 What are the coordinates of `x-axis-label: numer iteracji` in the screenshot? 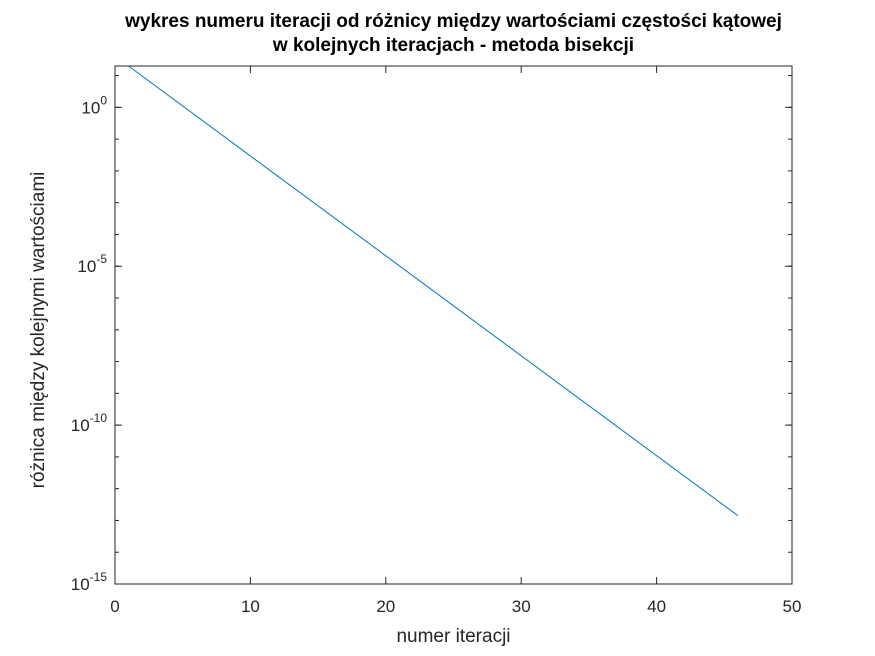 It's located at (453, 636).